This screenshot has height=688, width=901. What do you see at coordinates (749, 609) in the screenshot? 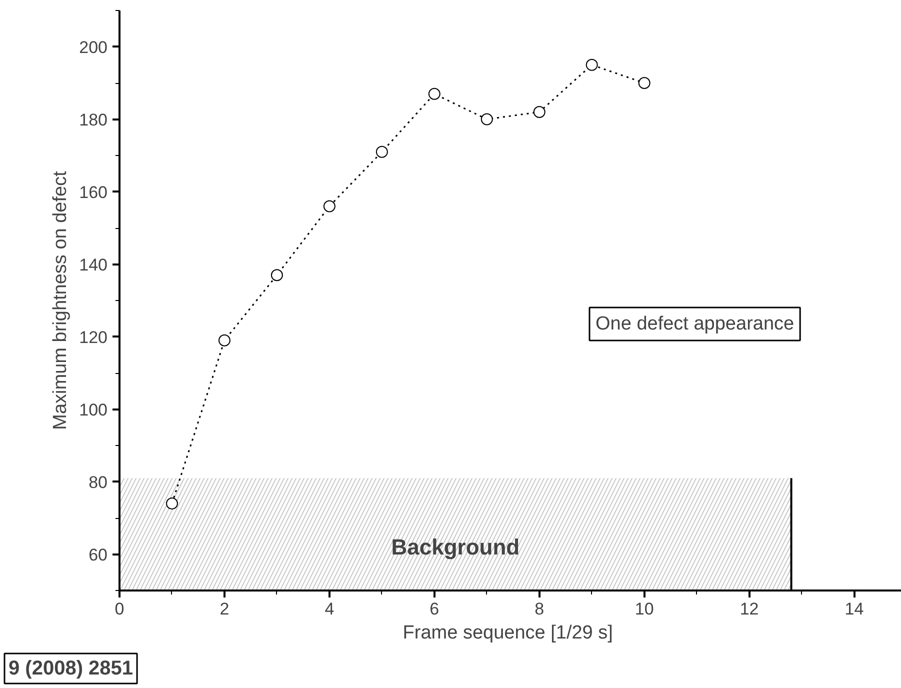
I see `x-tick-label: 12` at bounding box center [749, 609].